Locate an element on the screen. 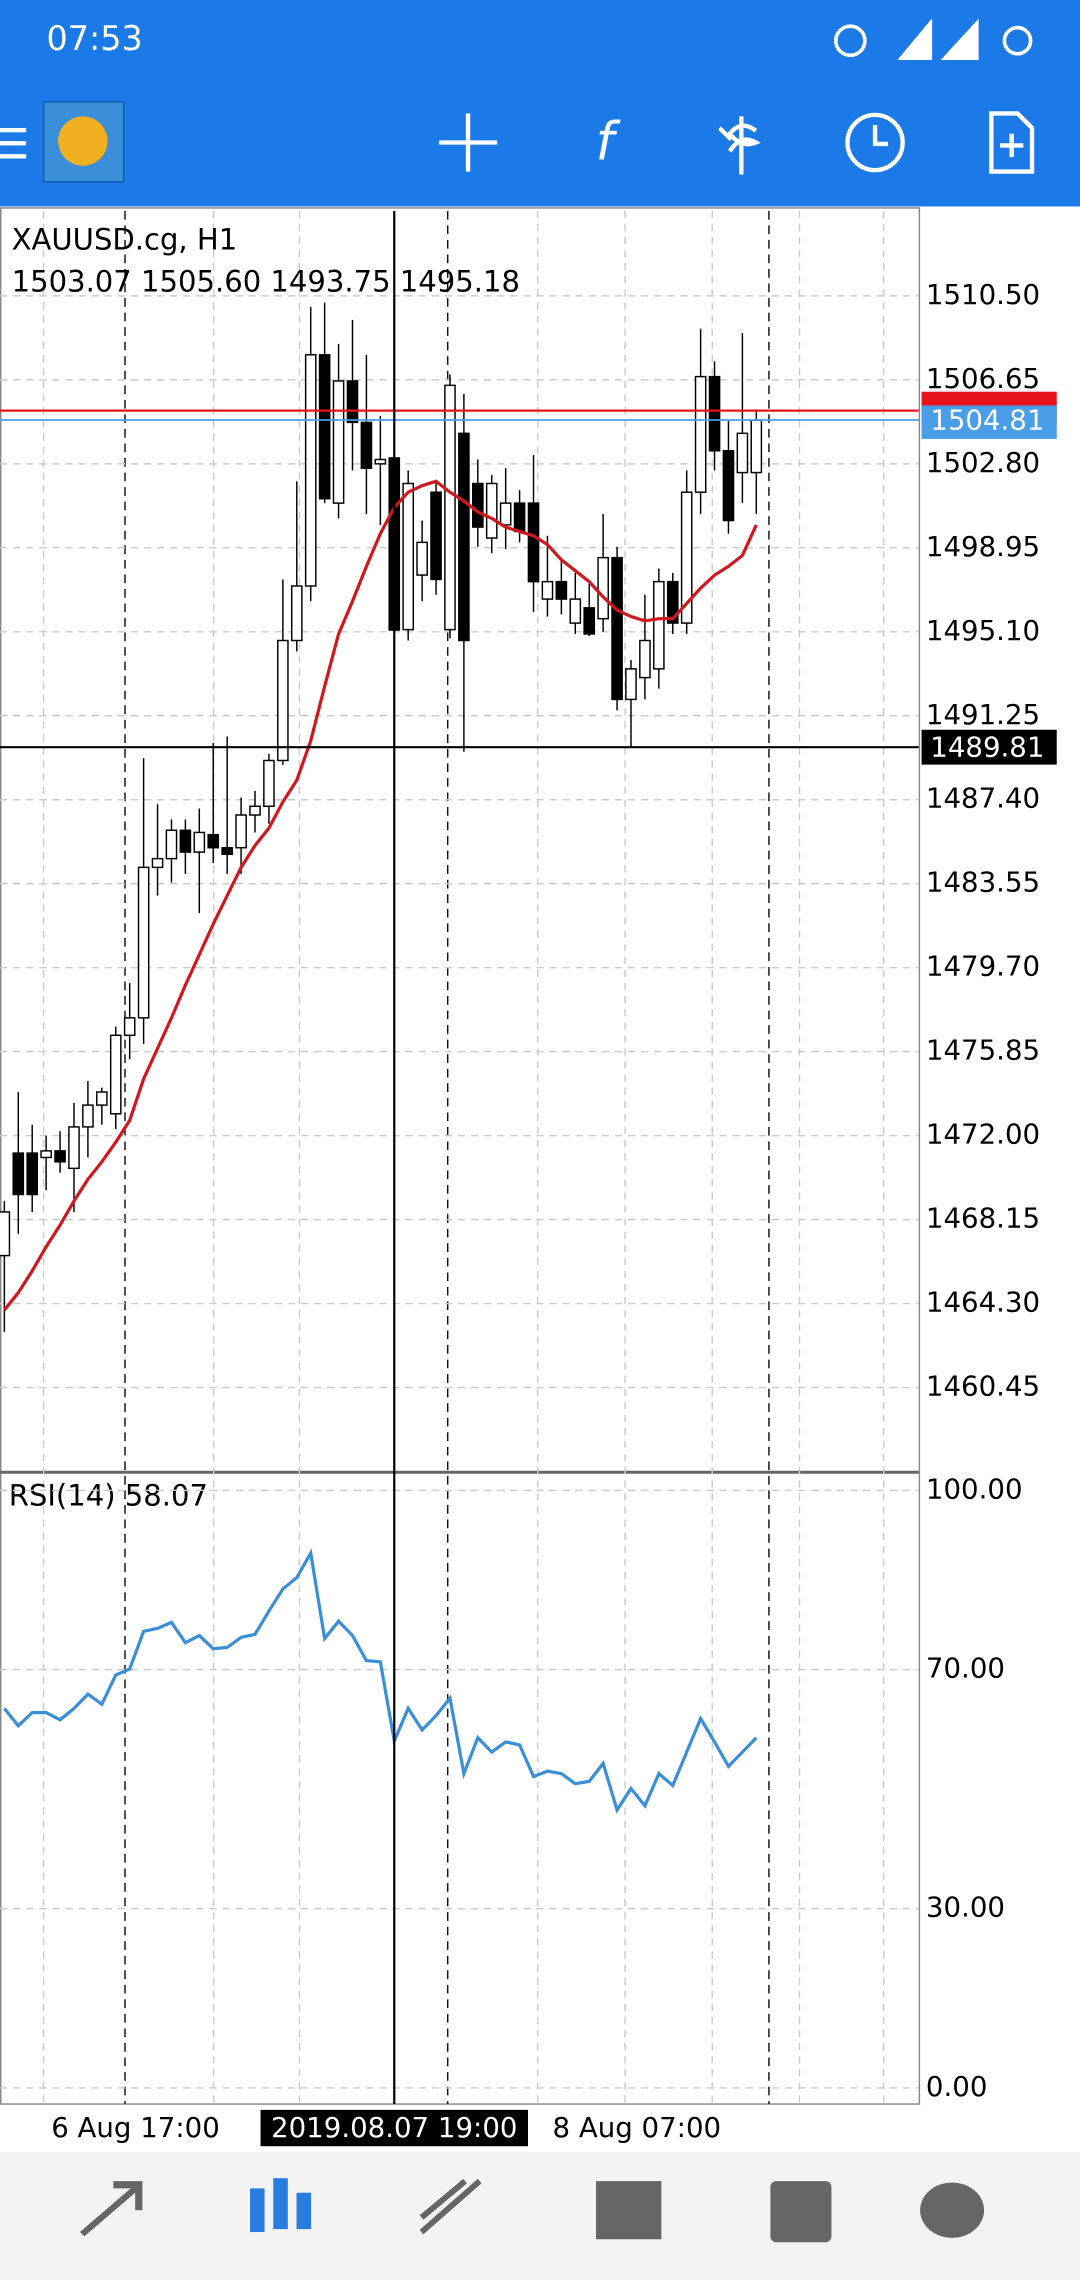 The width and height of the screenshot is (1080, 2280). crosshair-price-box is located at coordinates (989, 747).